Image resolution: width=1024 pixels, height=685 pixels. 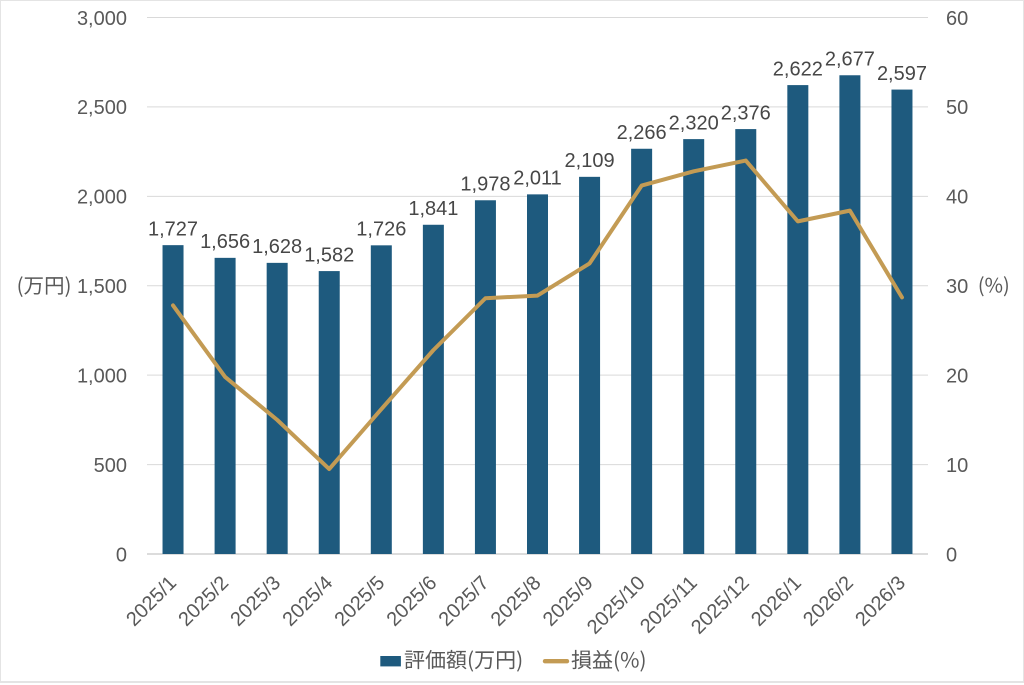 I want to click on svg-text: 2,677, so click(x=850, y=60).